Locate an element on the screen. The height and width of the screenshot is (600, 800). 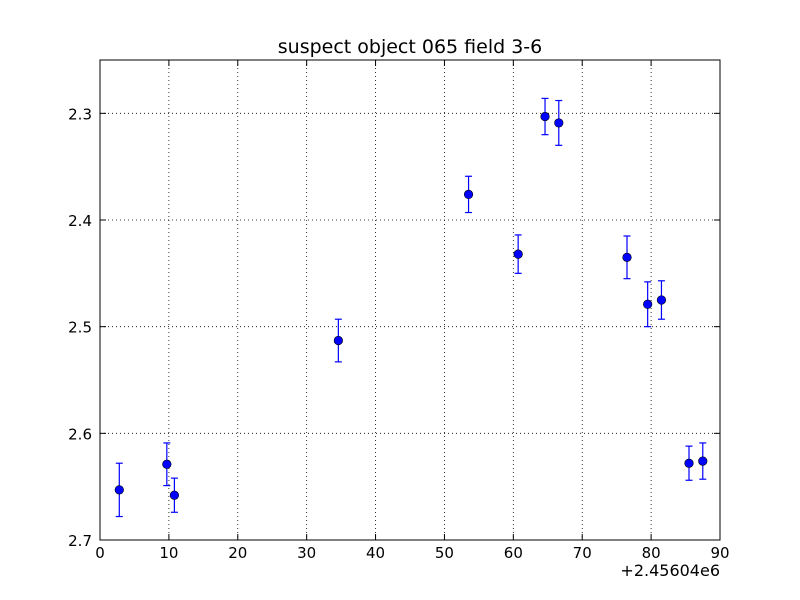
y-tick-label: 2.5 is located at coordinates (80, 328).